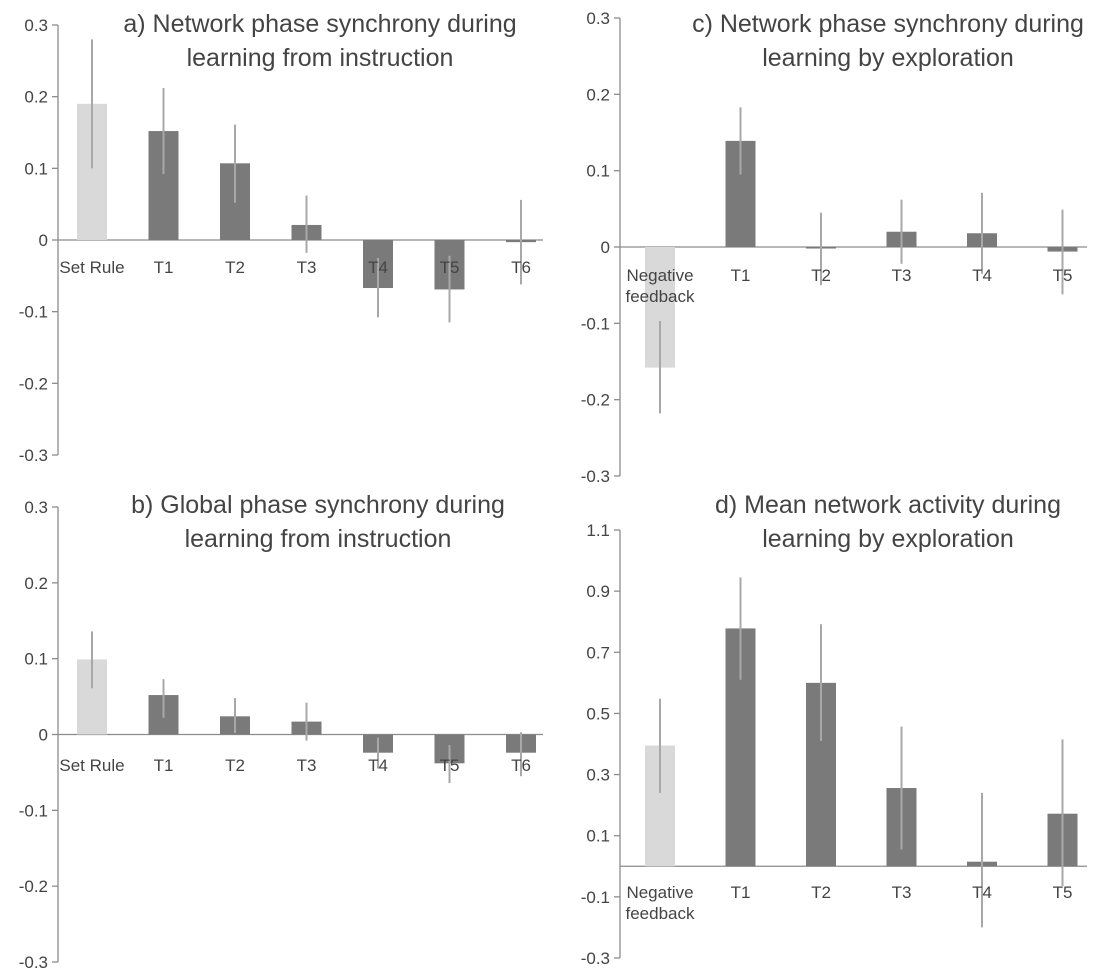  I want to click on y-tick-label: 0.9, so click(598, 591).